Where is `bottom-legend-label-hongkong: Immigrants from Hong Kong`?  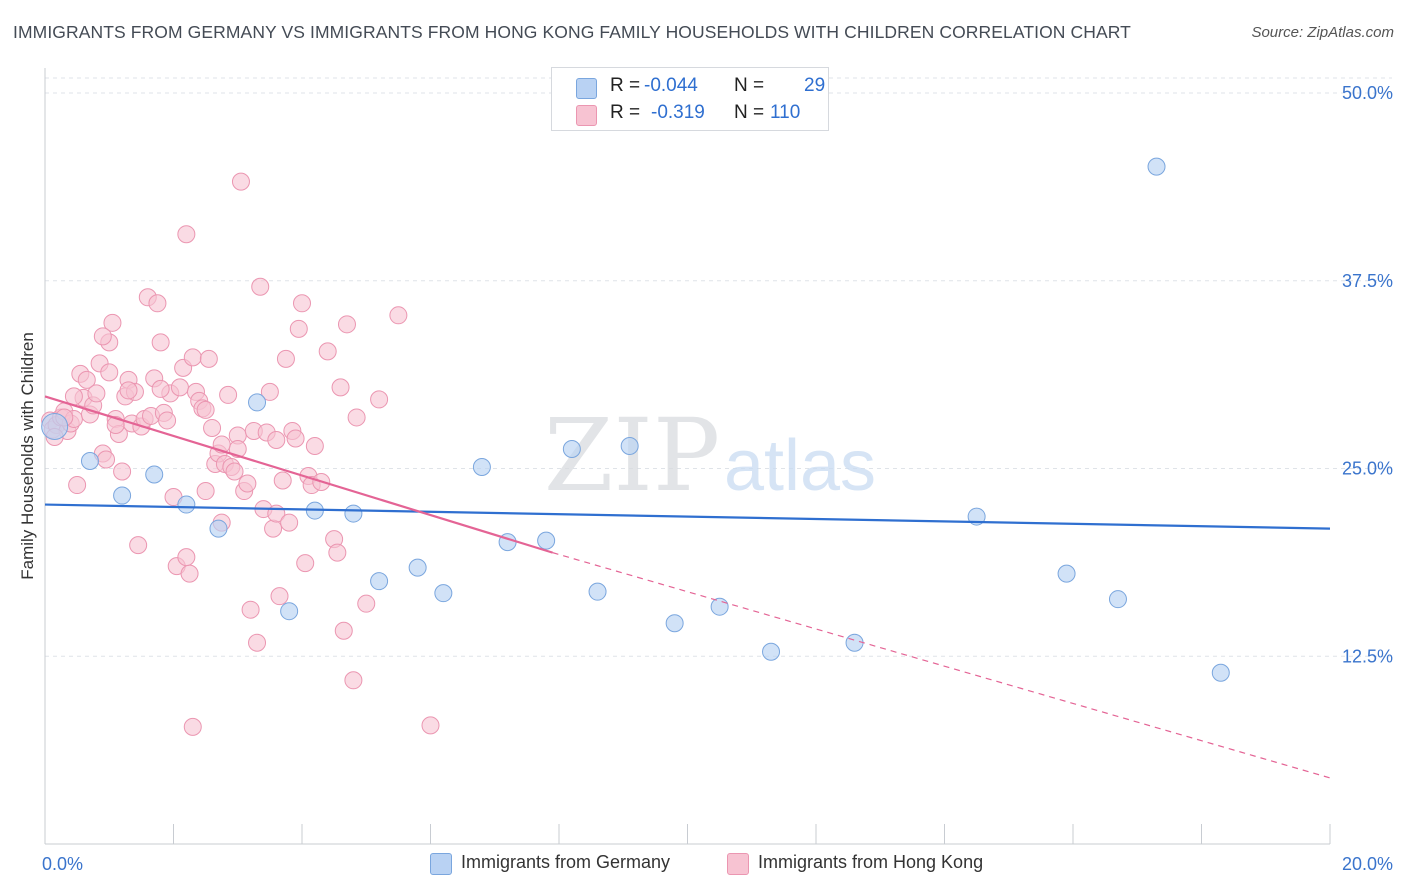 bottom-legend-label-hongkong: Immigrants from Hong Kong is located at coordinates (871, 862).